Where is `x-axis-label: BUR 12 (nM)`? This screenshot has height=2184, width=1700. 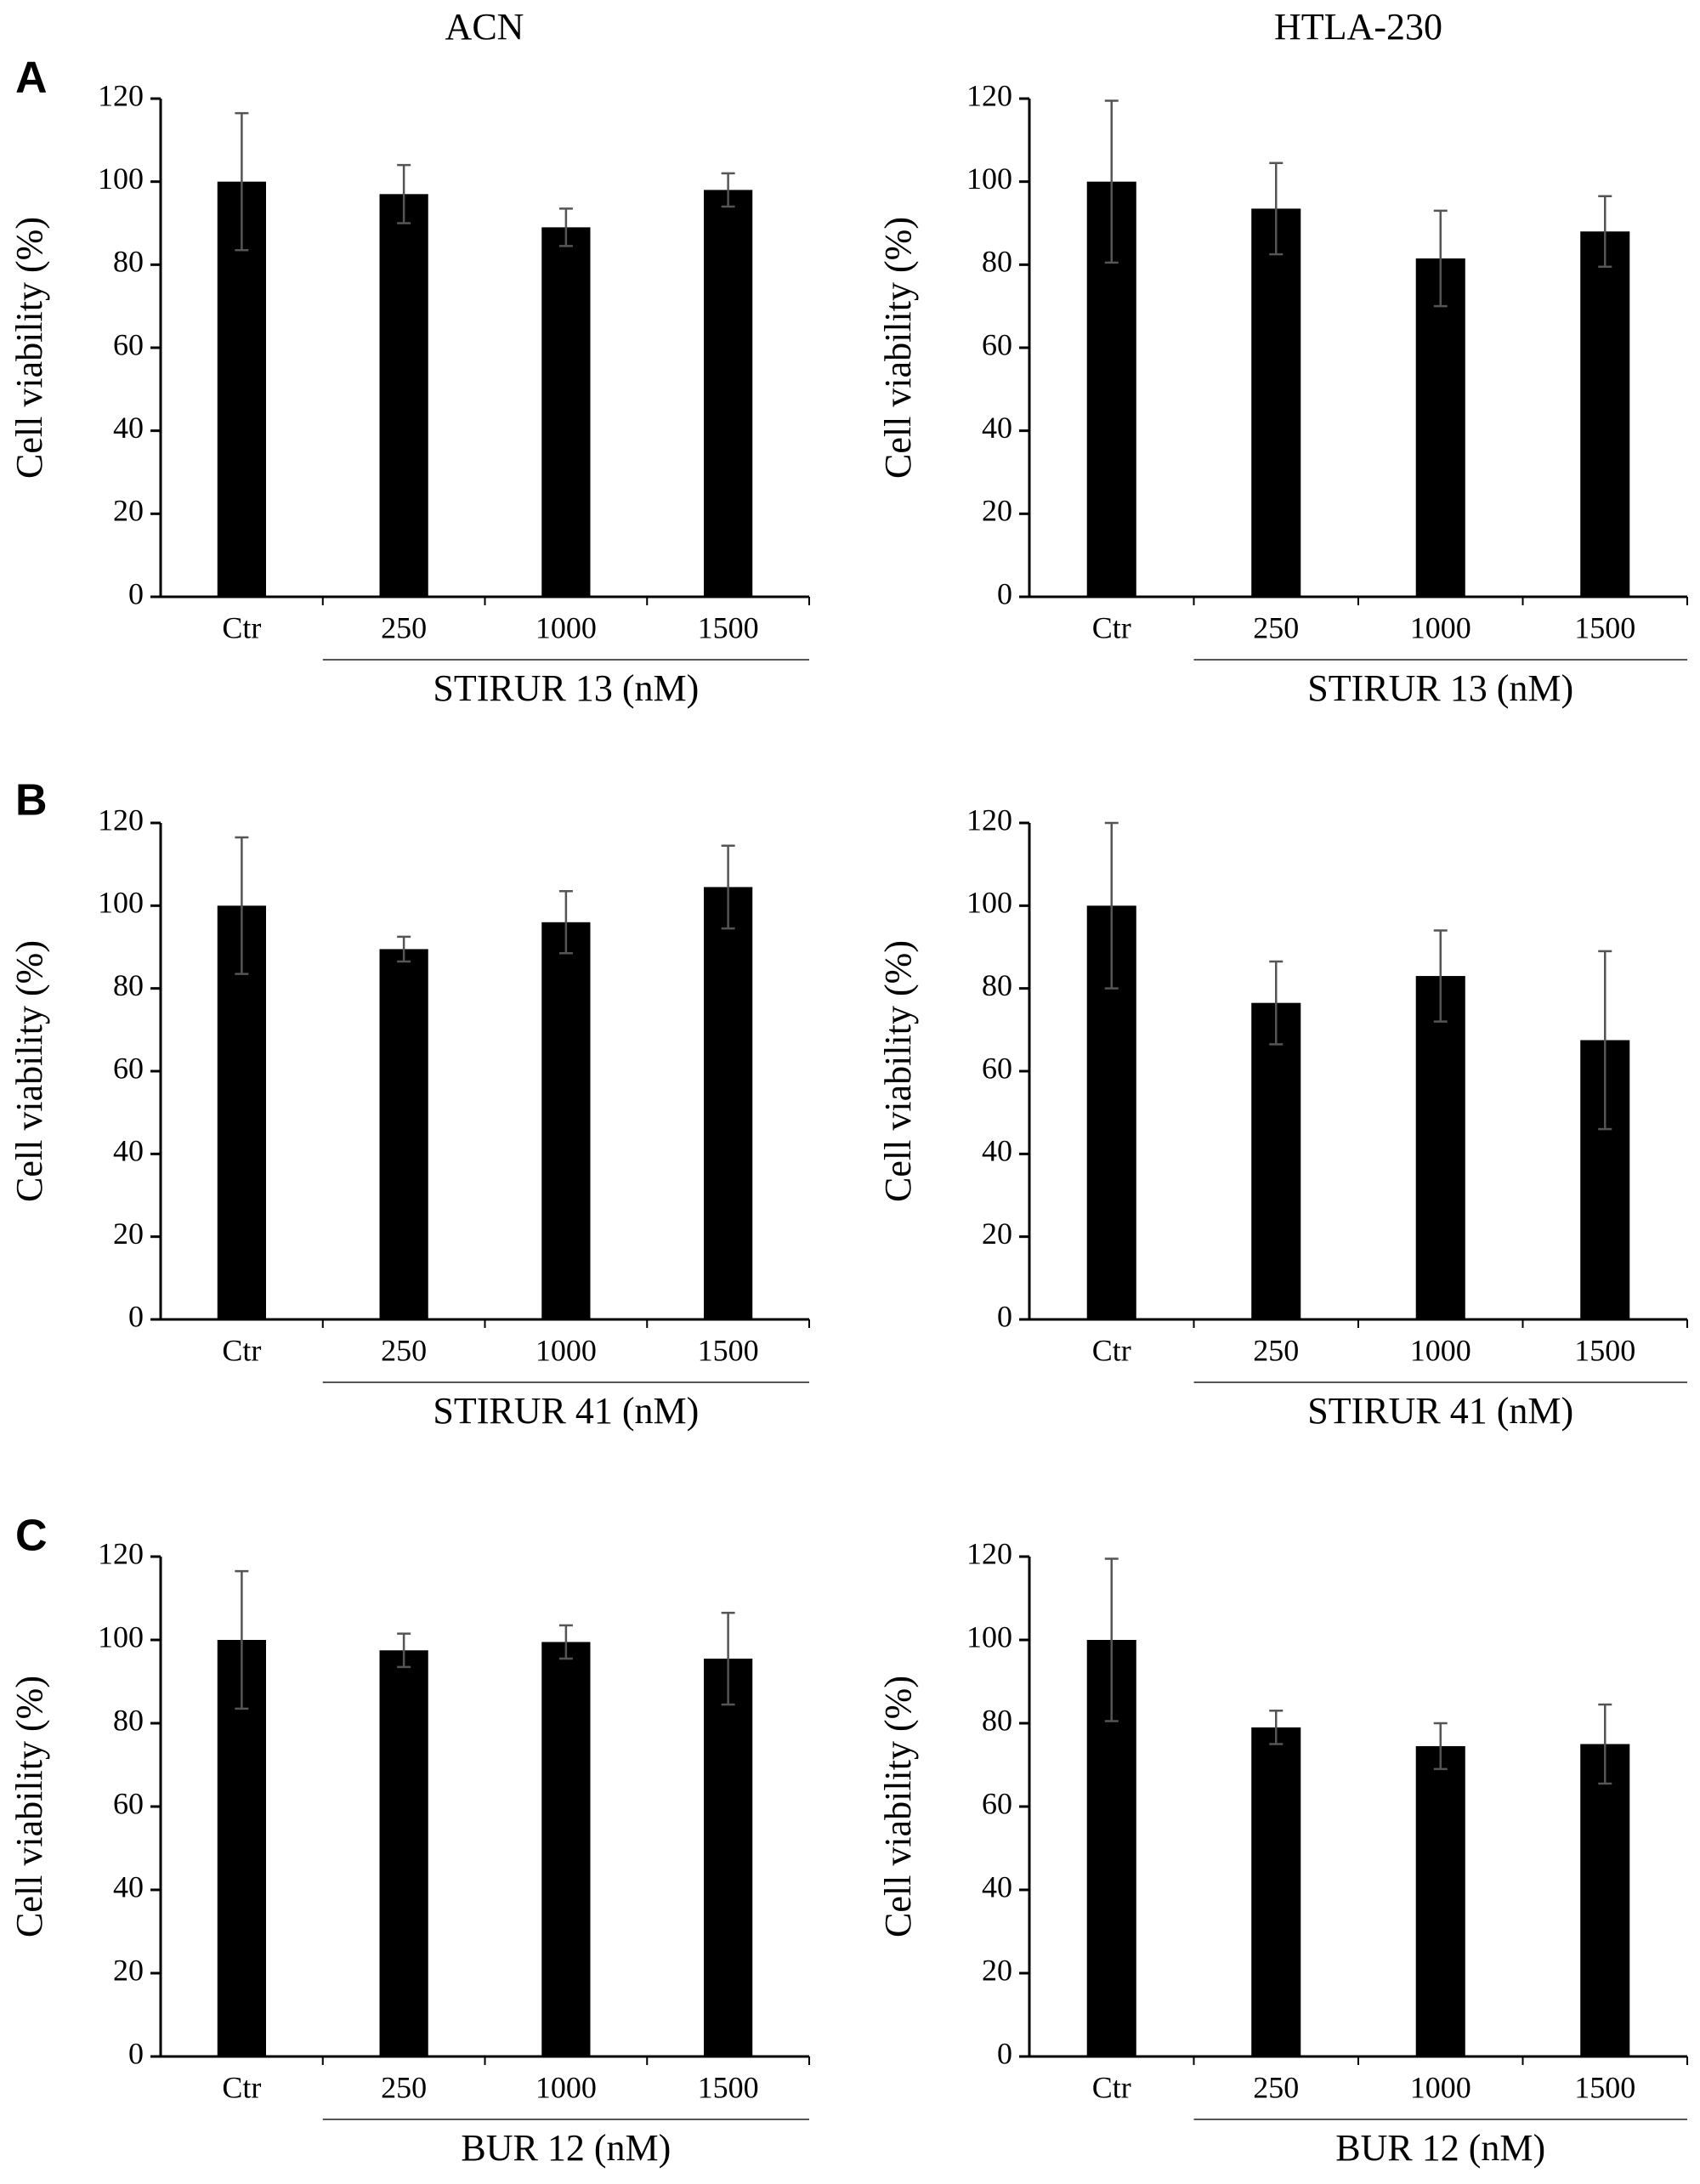 x-axis-label: BUR 12 (nM) is located at coordinates (566, 2148).